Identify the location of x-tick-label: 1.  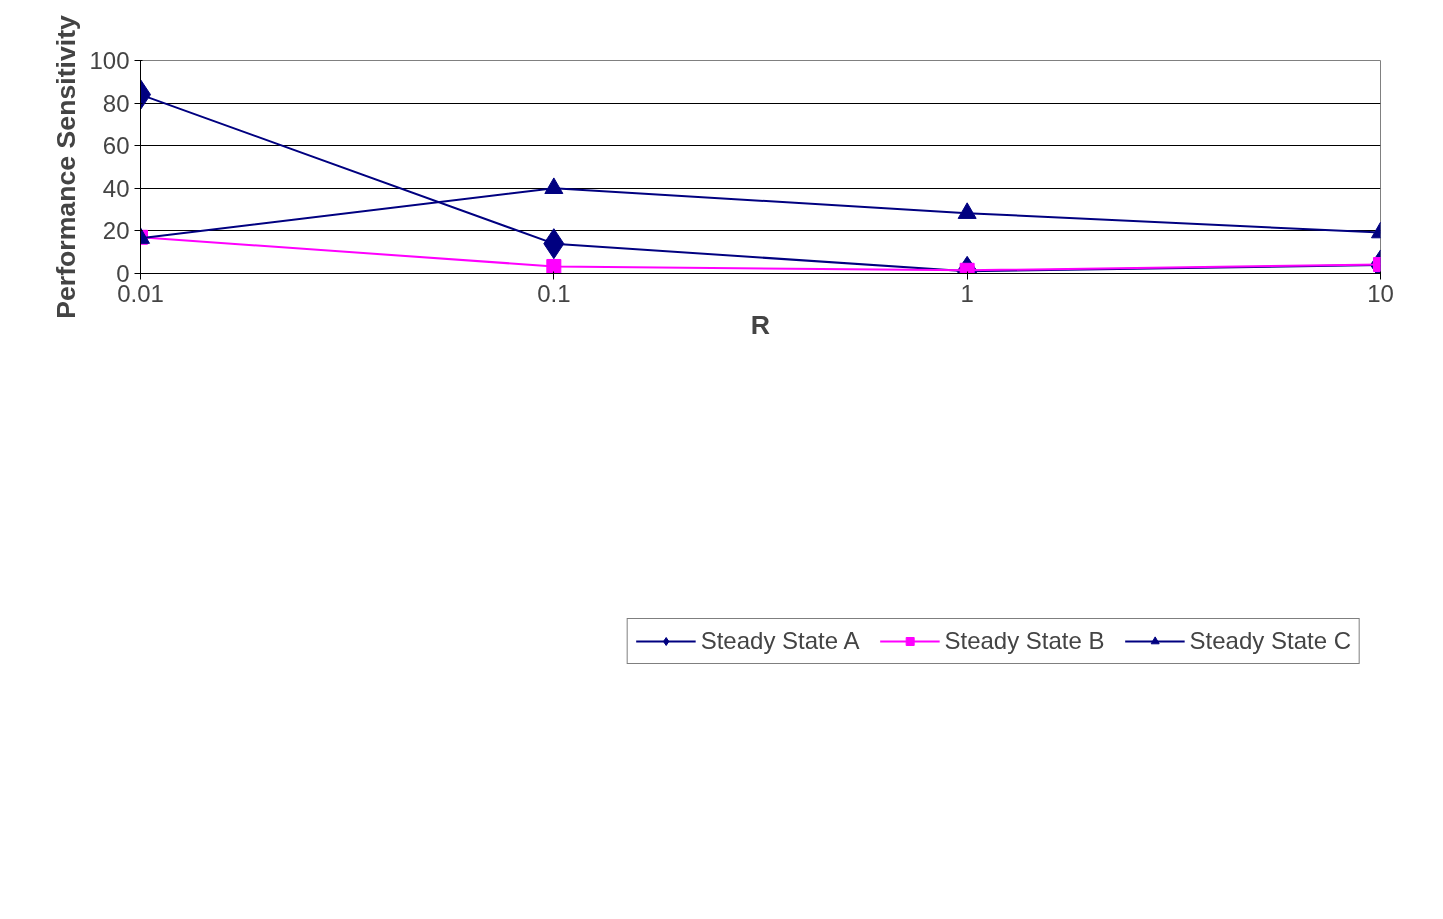
(967, 293).